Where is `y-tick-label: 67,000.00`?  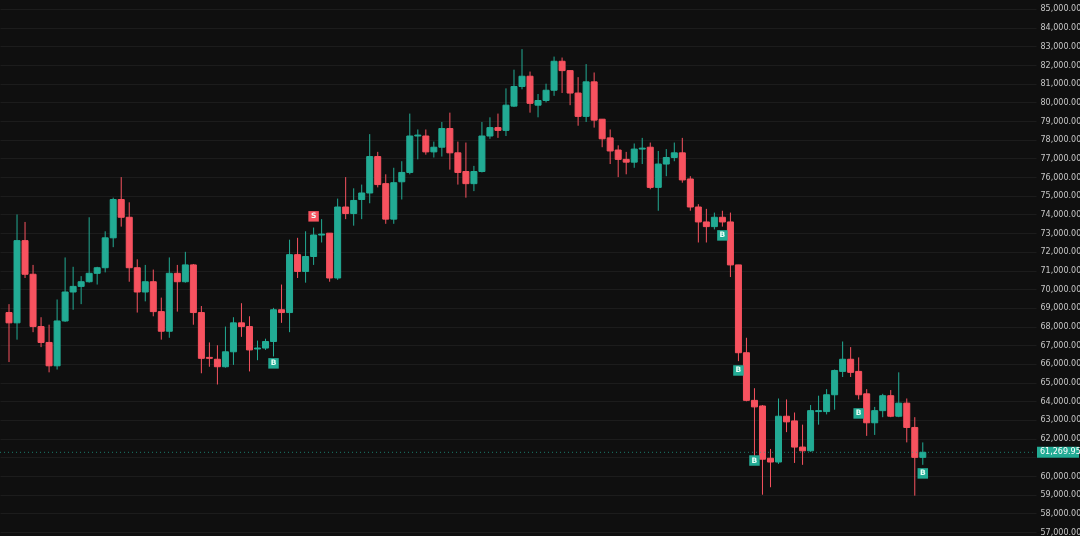
y-tick-label: 67,000.00 is located at coordinates (1060, 345).